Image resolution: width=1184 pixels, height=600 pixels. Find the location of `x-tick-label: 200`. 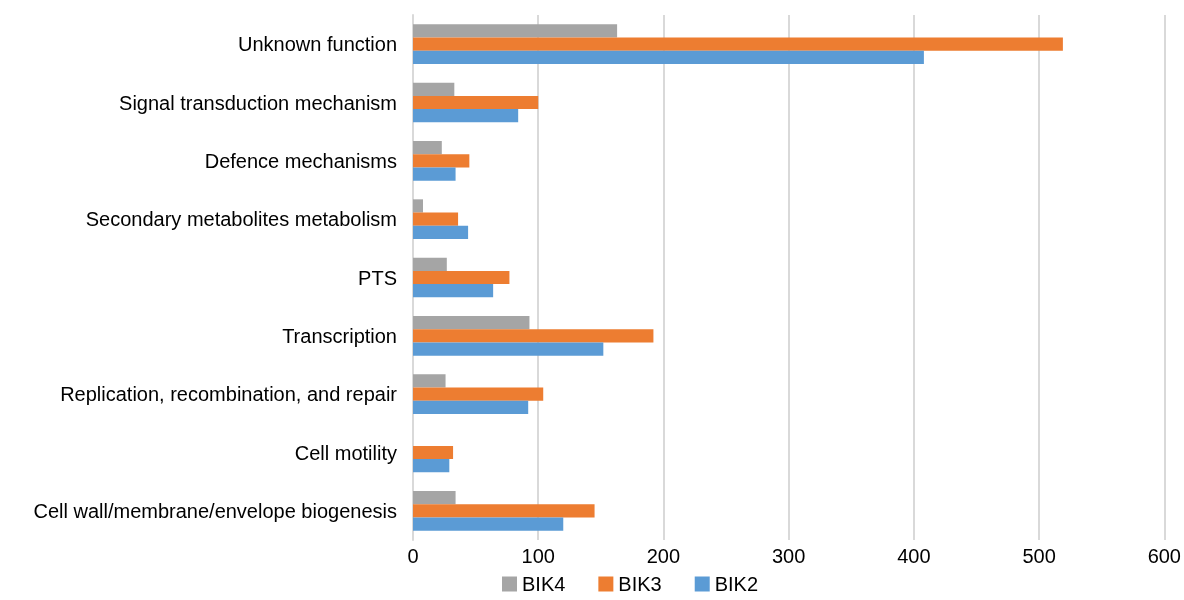

x-tick-label: 200 is located at coordinates (663, 556).